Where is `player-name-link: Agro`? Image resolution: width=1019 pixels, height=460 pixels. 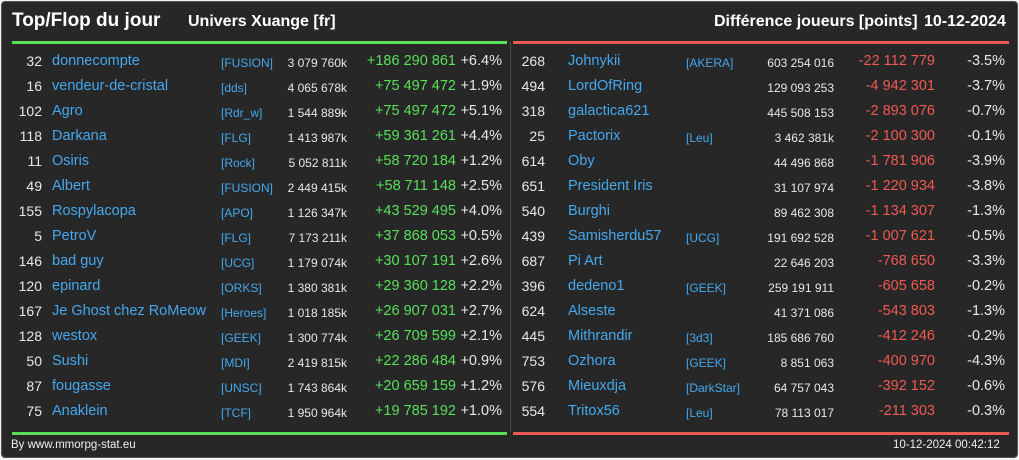
player-name-link: Agro is located at coordinates (67, 111).